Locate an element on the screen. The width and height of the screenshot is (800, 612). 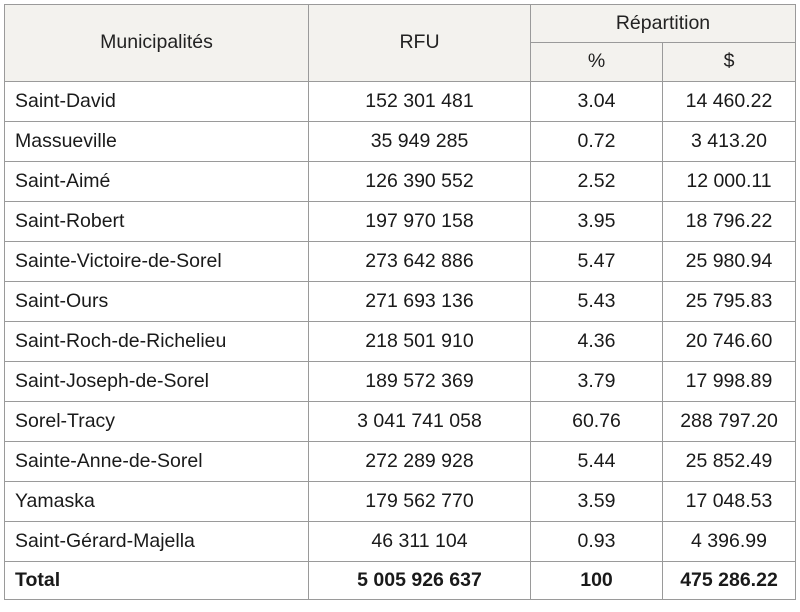
amount-value: 17 998.89 is located at coordinates (729, 381).